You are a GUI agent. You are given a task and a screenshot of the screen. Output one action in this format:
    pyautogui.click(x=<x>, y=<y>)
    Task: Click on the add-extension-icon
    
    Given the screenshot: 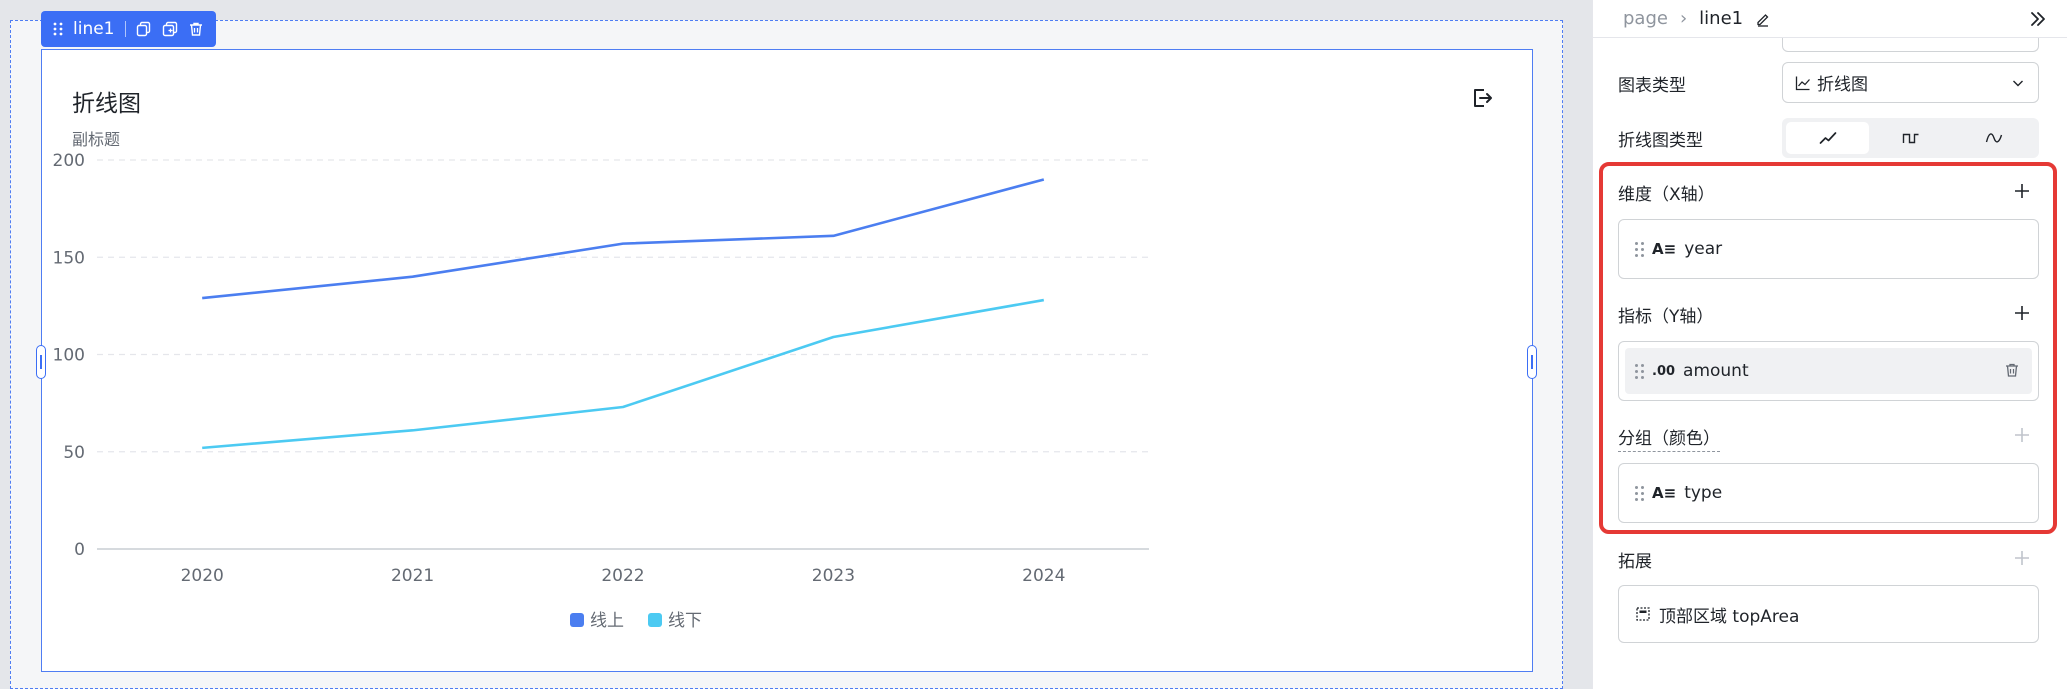 What is the action you would take?
    pyautogui.click(x=2022, y=558)
    